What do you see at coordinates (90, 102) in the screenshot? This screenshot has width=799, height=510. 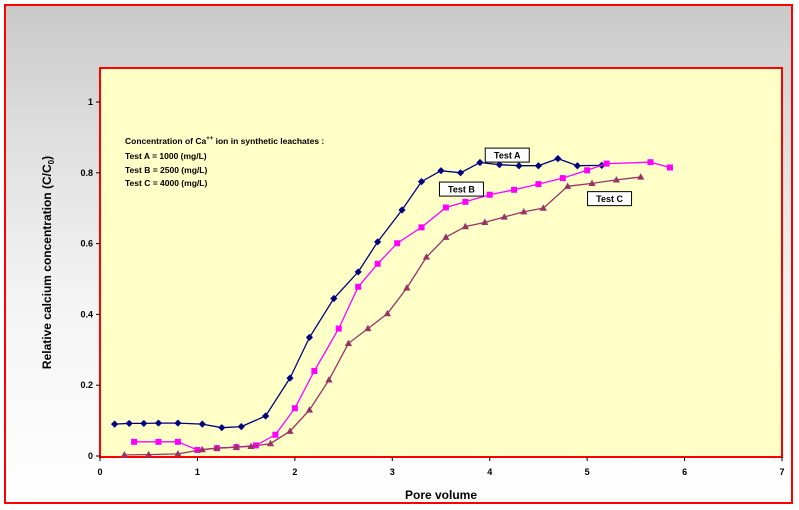 I see `y-tick-label: 1` at bounding box center [90, 102].